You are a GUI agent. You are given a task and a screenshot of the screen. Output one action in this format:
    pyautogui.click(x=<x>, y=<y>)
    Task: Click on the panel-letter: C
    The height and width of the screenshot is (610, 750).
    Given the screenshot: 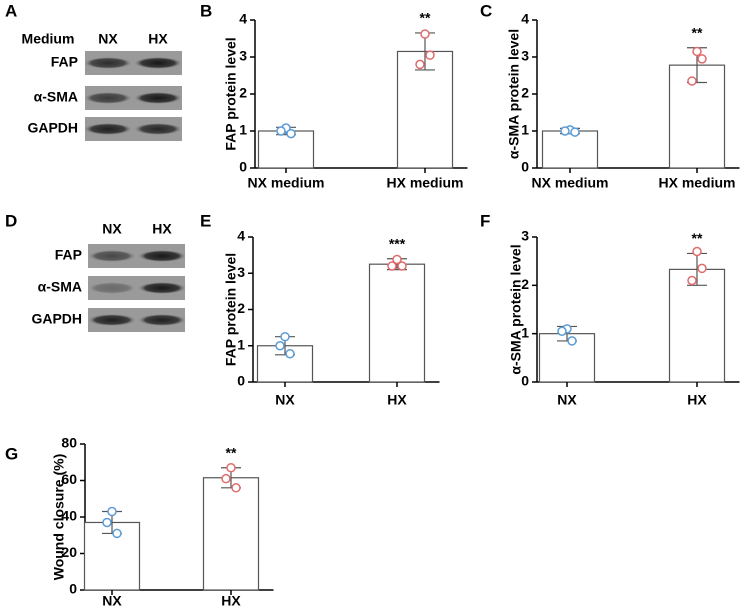 What is the action you would take?
    pyautogui.click(x=486, y=10)
    